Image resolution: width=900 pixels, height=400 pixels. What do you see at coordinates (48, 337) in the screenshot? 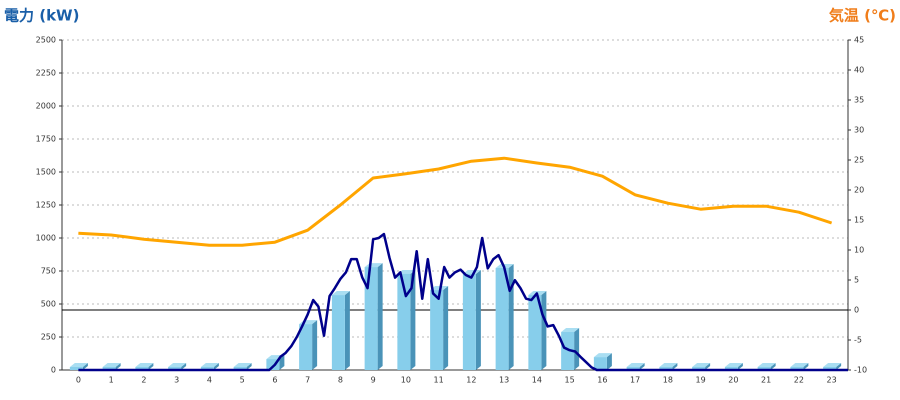
I see `y-tick-label: 250` at bounding box center [48, 337].